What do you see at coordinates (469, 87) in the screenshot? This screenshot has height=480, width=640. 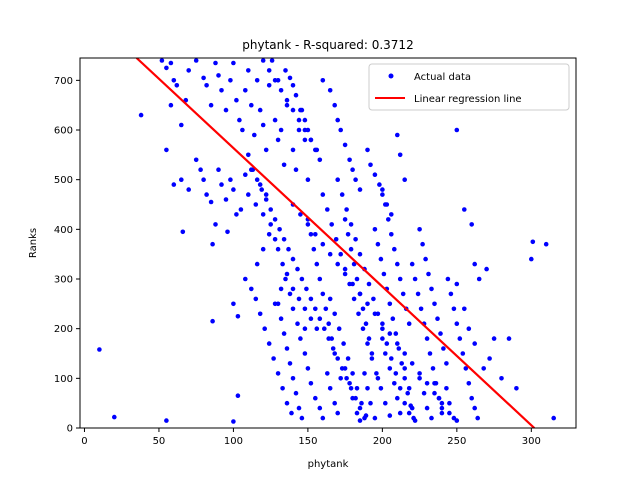 I see `legend-box` at bounding box center [469, 87].